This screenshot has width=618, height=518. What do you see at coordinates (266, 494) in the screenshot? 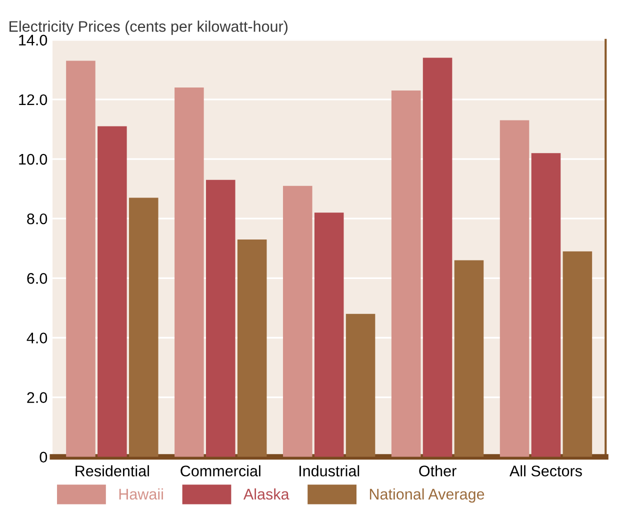
I see `legend-label: Alaska` at bounding box center [266, 494].